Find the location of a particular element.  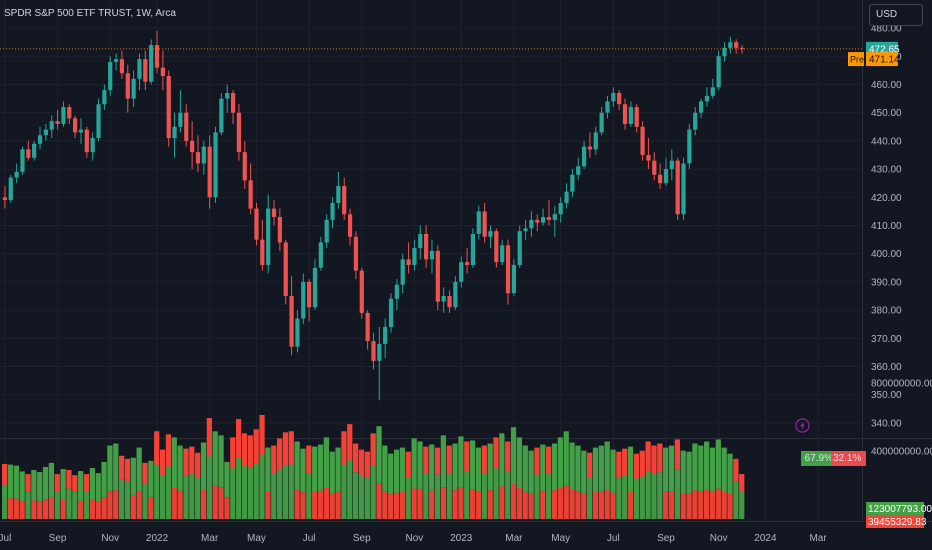

price-tick-label: 350.00 is located at coordinates (886, 395).